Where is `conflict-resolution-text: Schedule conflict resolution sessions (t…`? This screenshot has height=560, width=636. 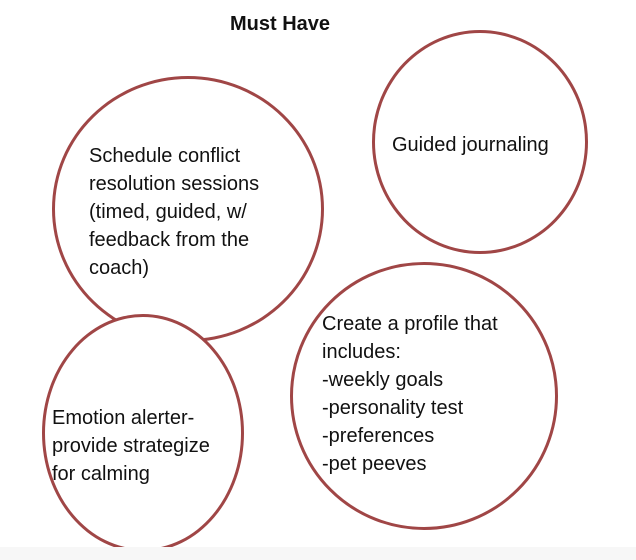 conflict-resolution-text: Schedule conflict resolution sessions (t… is located at coordinates (174, 212).